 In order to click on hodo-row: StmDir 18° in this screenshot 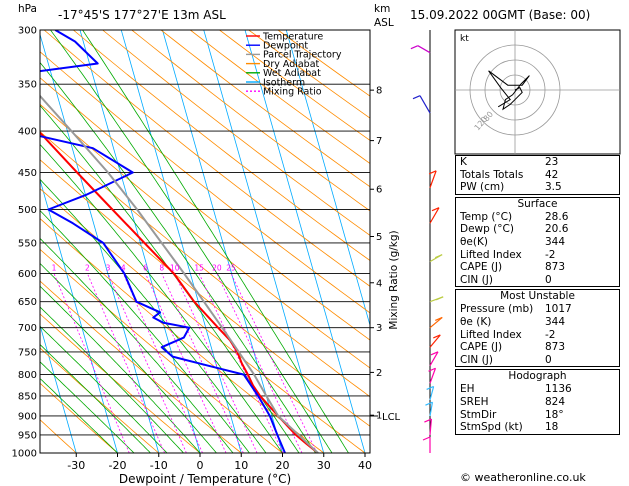, I will do `click(537, 415)`.